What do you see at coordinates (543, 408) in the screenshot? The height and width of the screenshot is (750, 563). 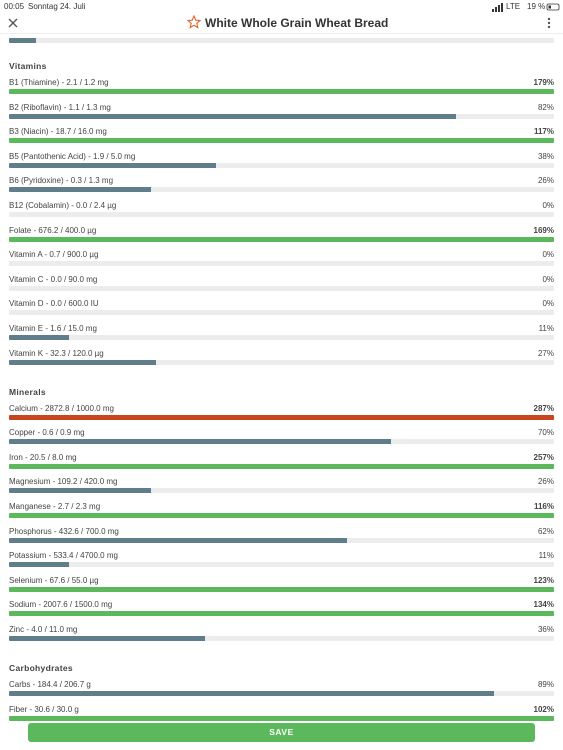 I see `nutrient-percent: 287%` at bounding box center [543, 408].